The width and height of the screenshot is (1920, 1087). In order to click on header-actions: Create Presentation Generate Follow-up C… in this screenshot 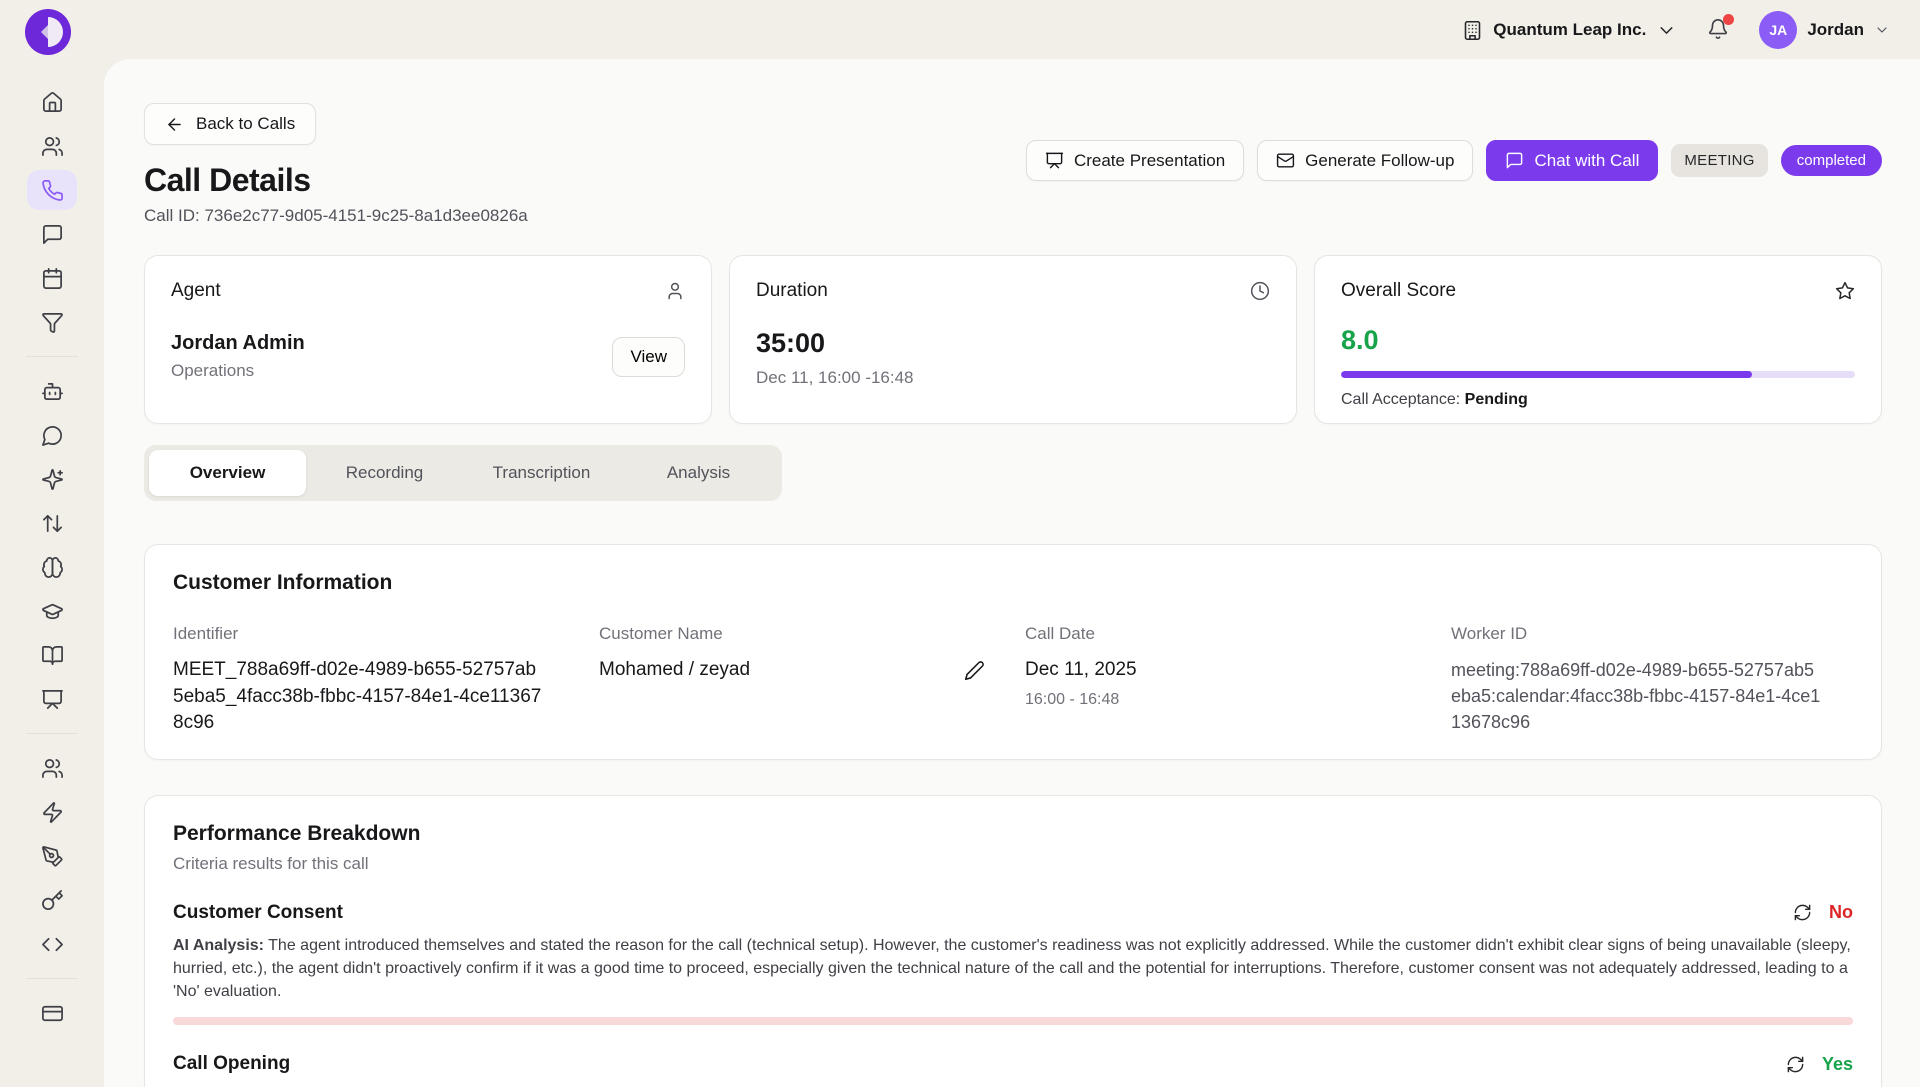, I will do `click(1453, 160)`.